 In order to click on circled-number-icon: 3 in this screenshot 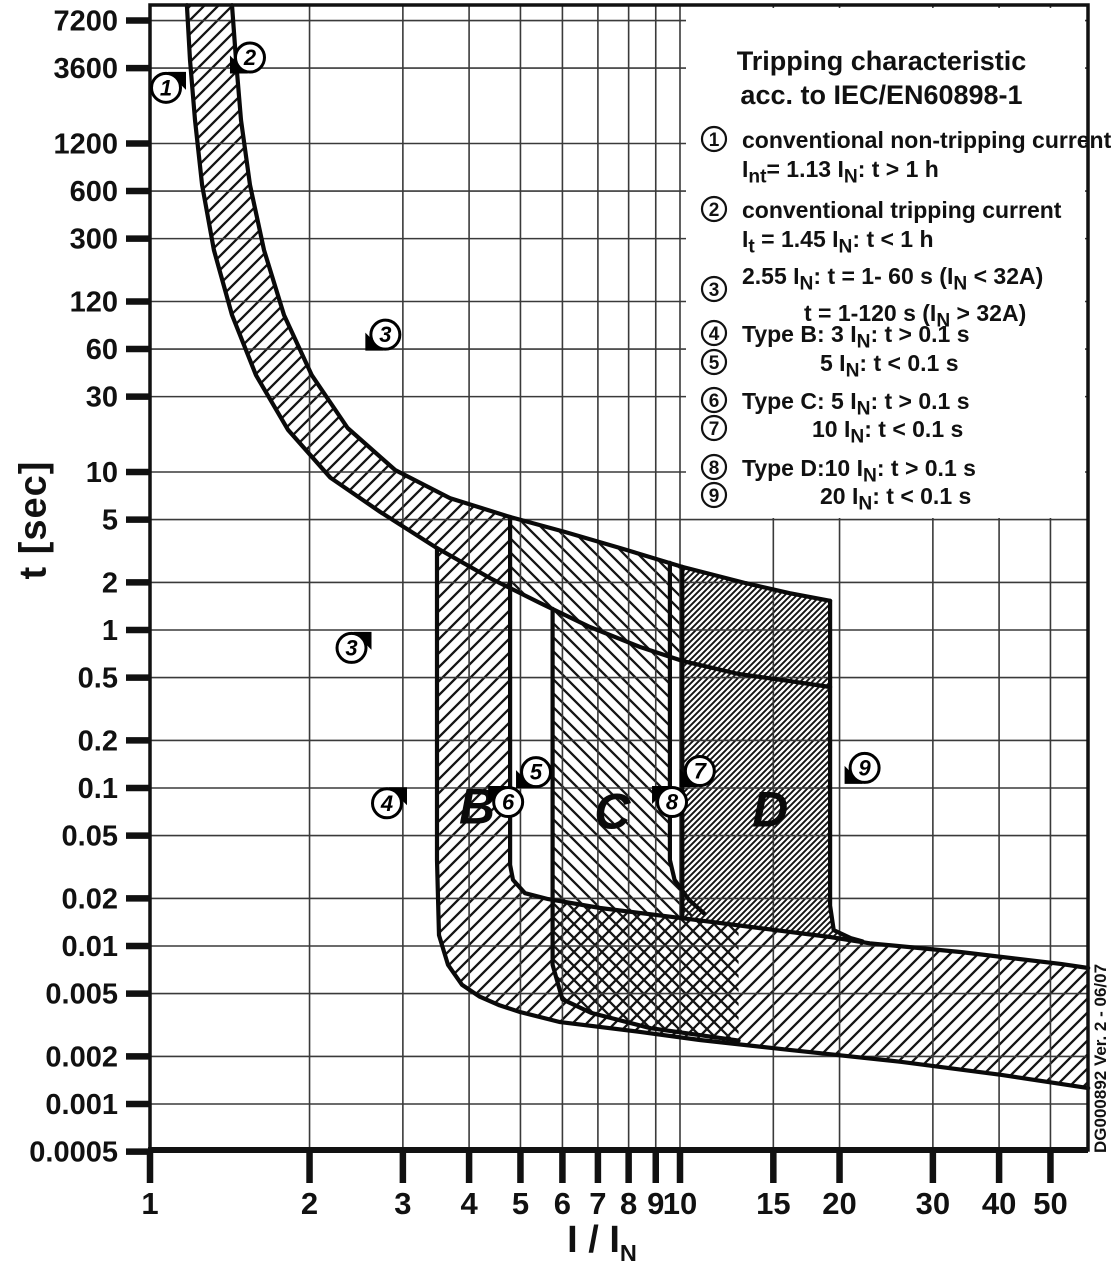, I will do `click(714, 289)`.